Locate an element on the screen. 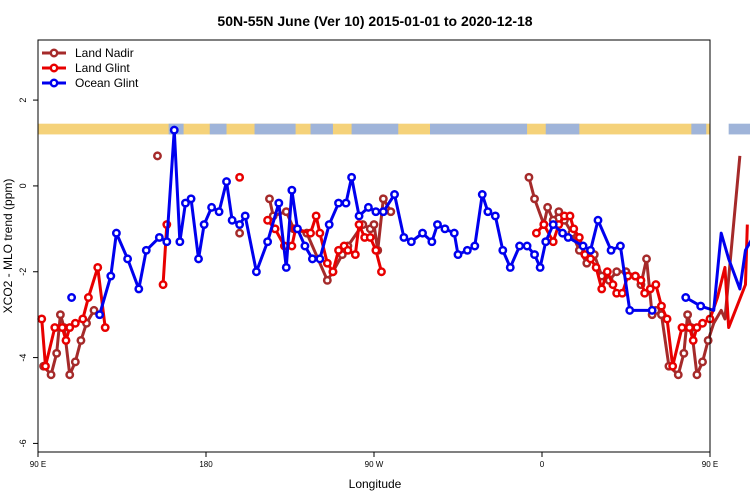  y-tick-label: 2 is located at coordinates (23, 100).